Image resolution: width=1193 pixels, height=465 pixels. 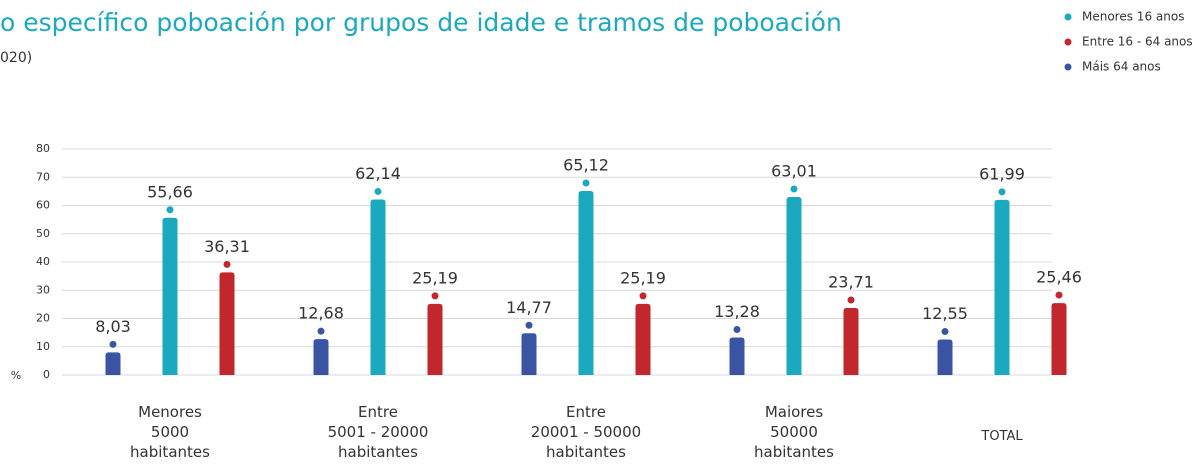 What do you see at coordinates (16, 375) in the screenshot?
I see `y-axis-label: %` at bounding box center [16, 375].